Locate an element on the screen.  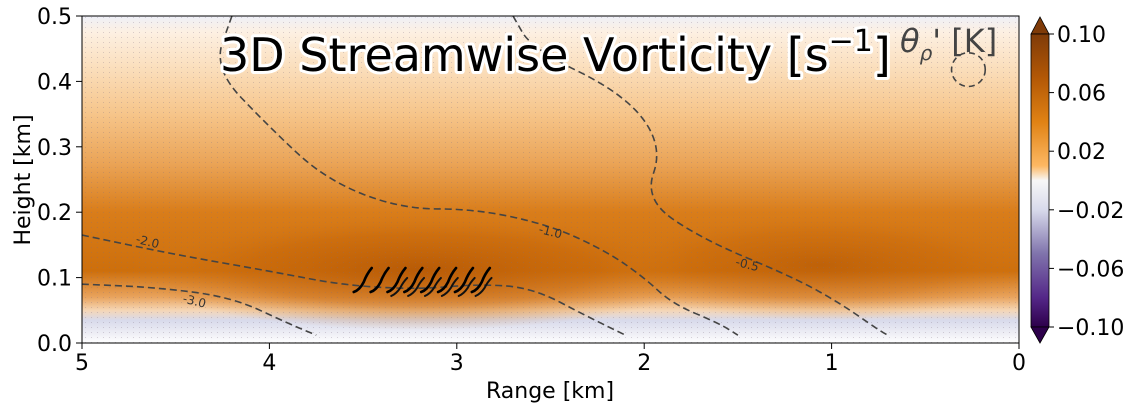
colorbar-extend-top is located at coordinates (1040, 25).